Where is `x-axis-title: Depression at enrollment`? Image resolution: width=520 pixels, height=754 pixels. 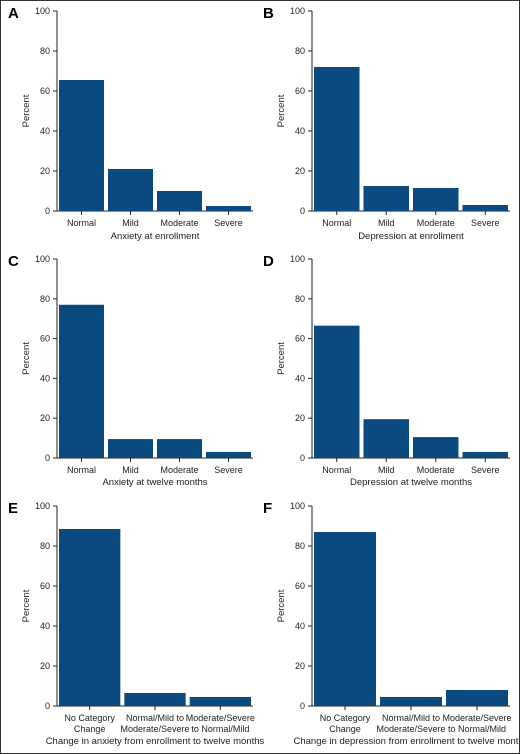 x-axis-title: Depression at enrollment is located at coordinates (411, 236).